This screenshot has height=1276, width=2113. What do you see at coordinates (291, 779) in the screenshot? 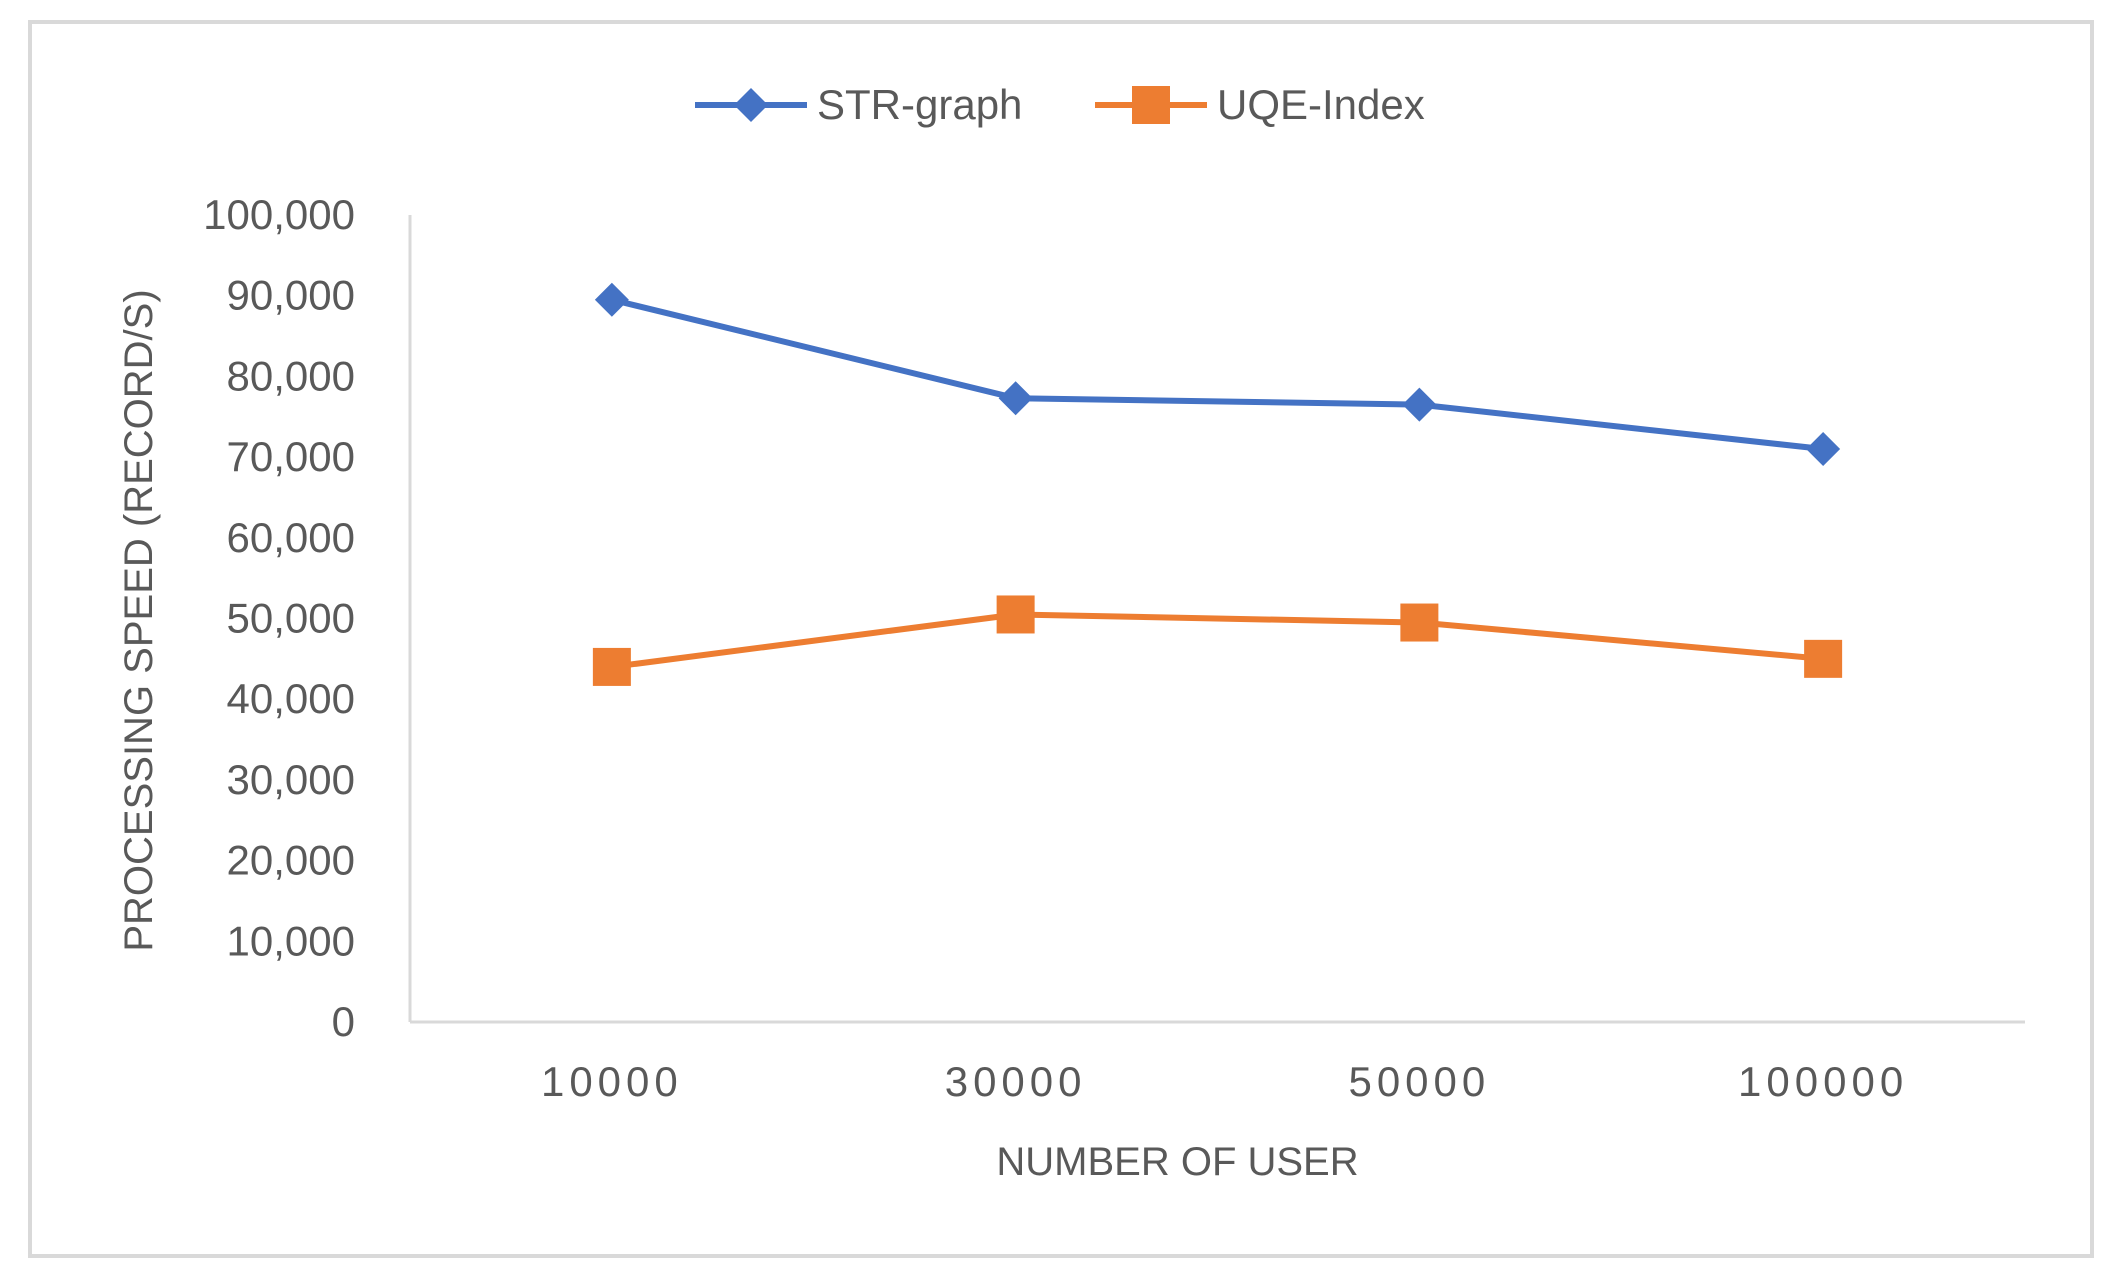
I see `y-tick-label: 30,000` at bounding box center [291, 779].